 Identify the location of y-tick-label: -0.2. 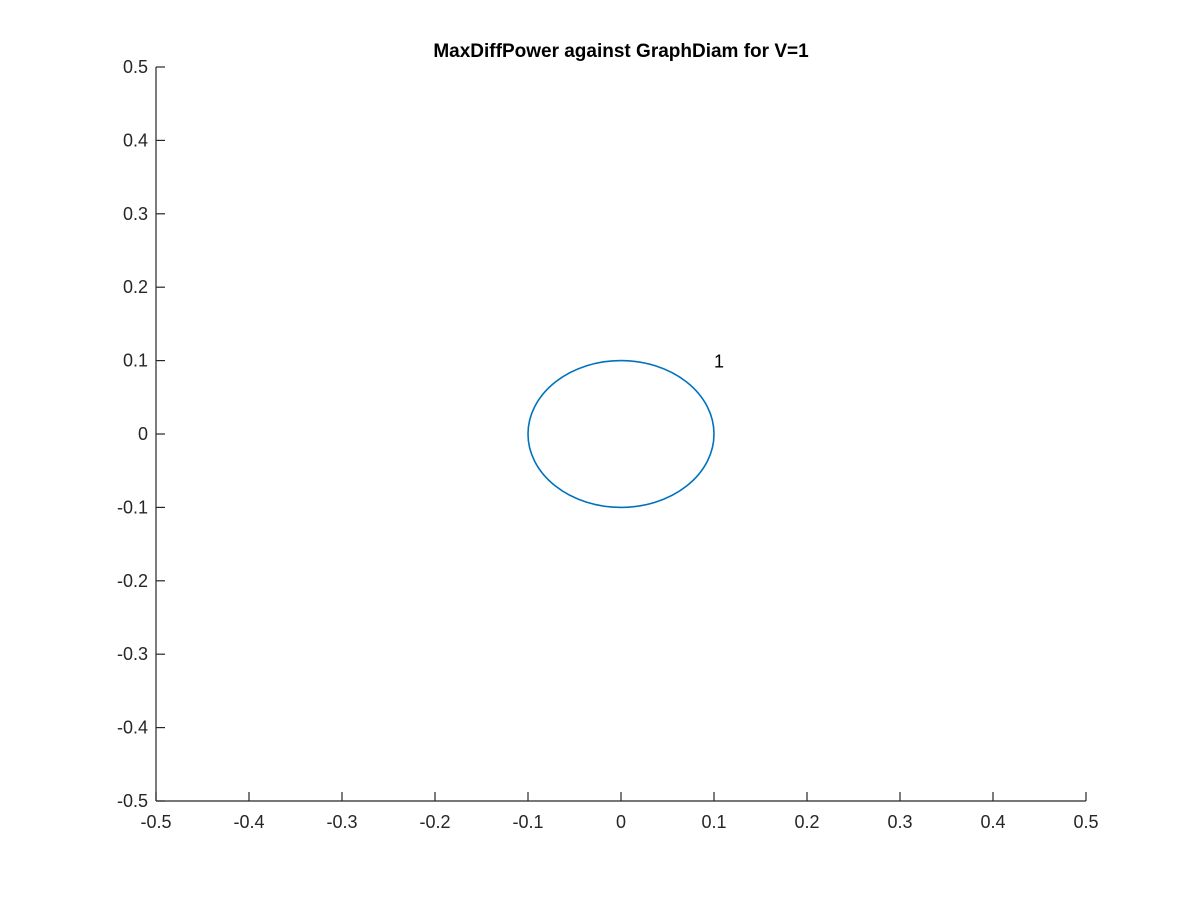
(132, 581).